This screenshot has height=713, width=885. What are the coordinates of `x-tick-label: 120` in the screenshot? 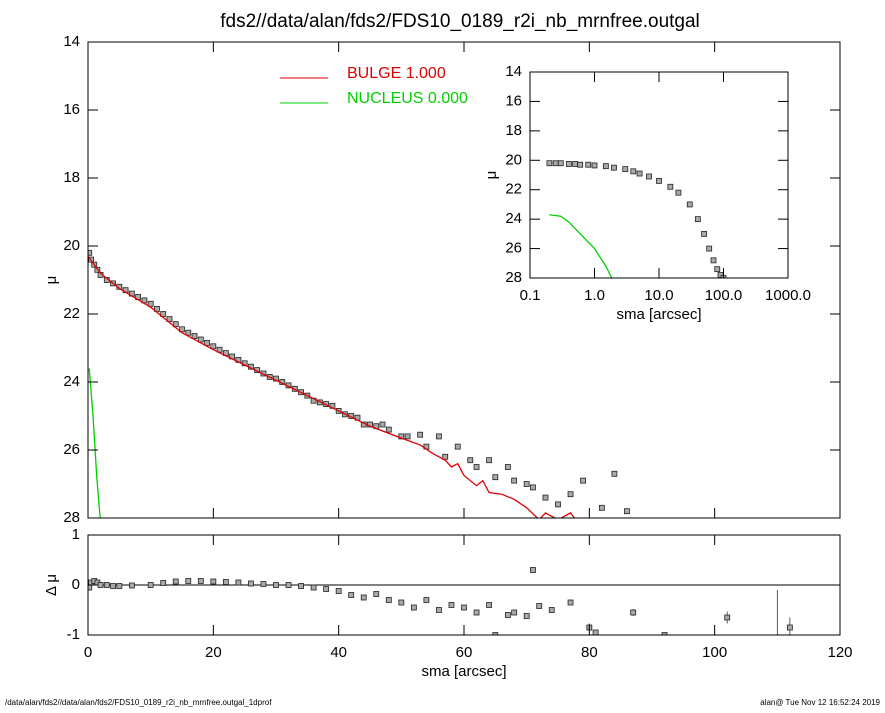 It's located at (839, 652).